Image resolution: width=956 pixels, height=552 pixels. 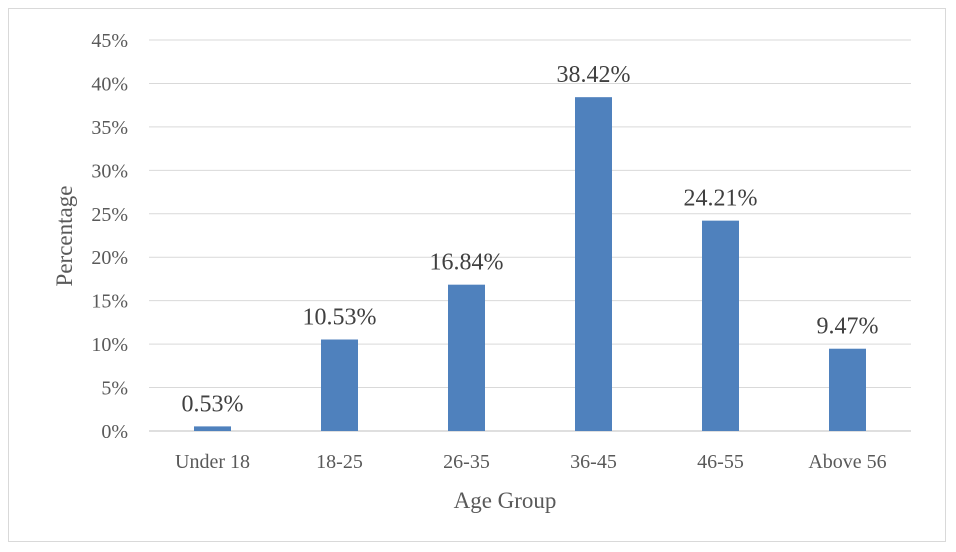 What do you see at coordinates (594, 75) in the screenshot?
I see `data-label: 38.42%` at bounding box center [594, 75].